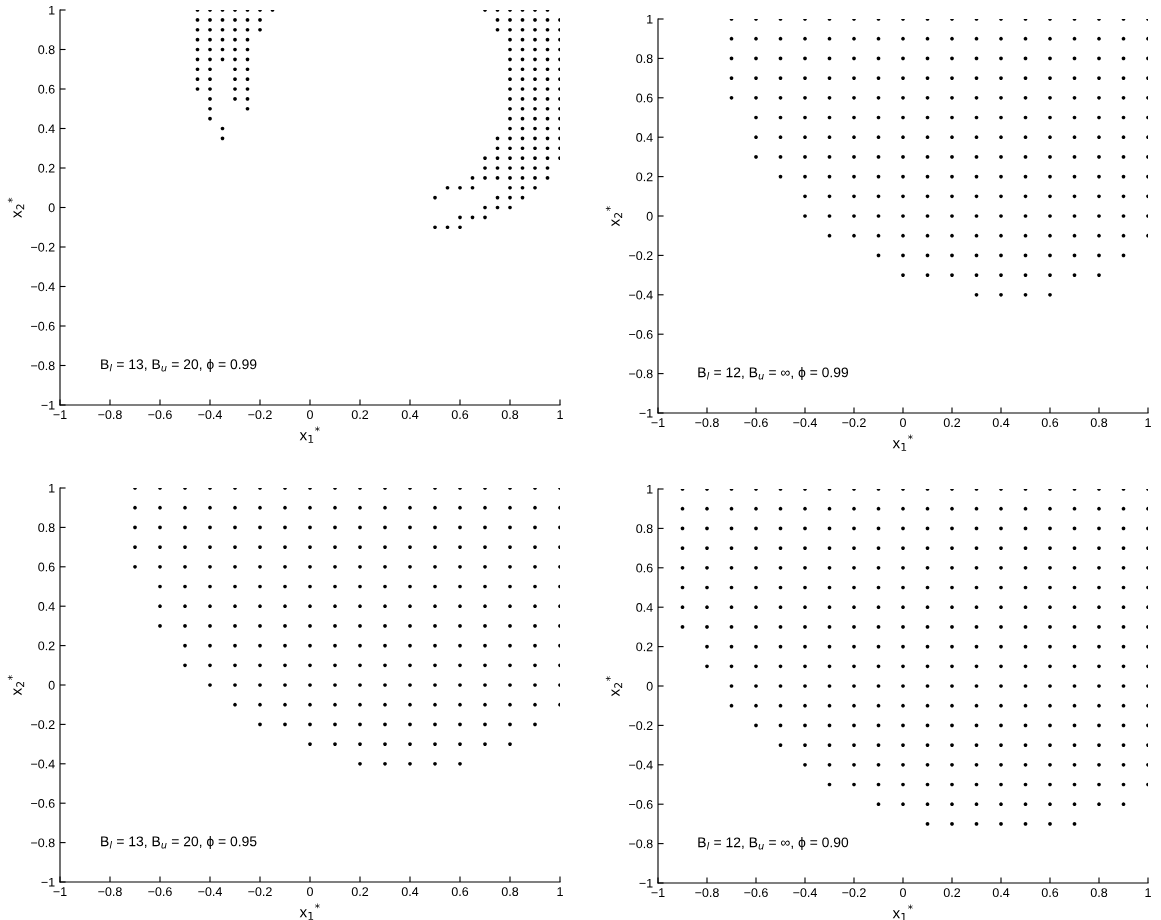 The image size is (1161, 920). What do you see at coordinates (756, 423) in the screenshot?
I see `x-tick-label: −0.6` at bounding box center [756, 423].